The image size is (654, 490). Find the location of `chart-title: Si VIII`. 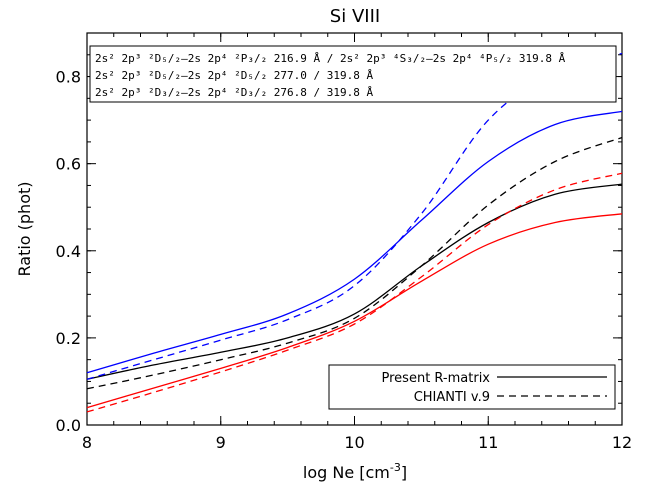

chart-title: Si VIII is located at coordinates (355, 16).